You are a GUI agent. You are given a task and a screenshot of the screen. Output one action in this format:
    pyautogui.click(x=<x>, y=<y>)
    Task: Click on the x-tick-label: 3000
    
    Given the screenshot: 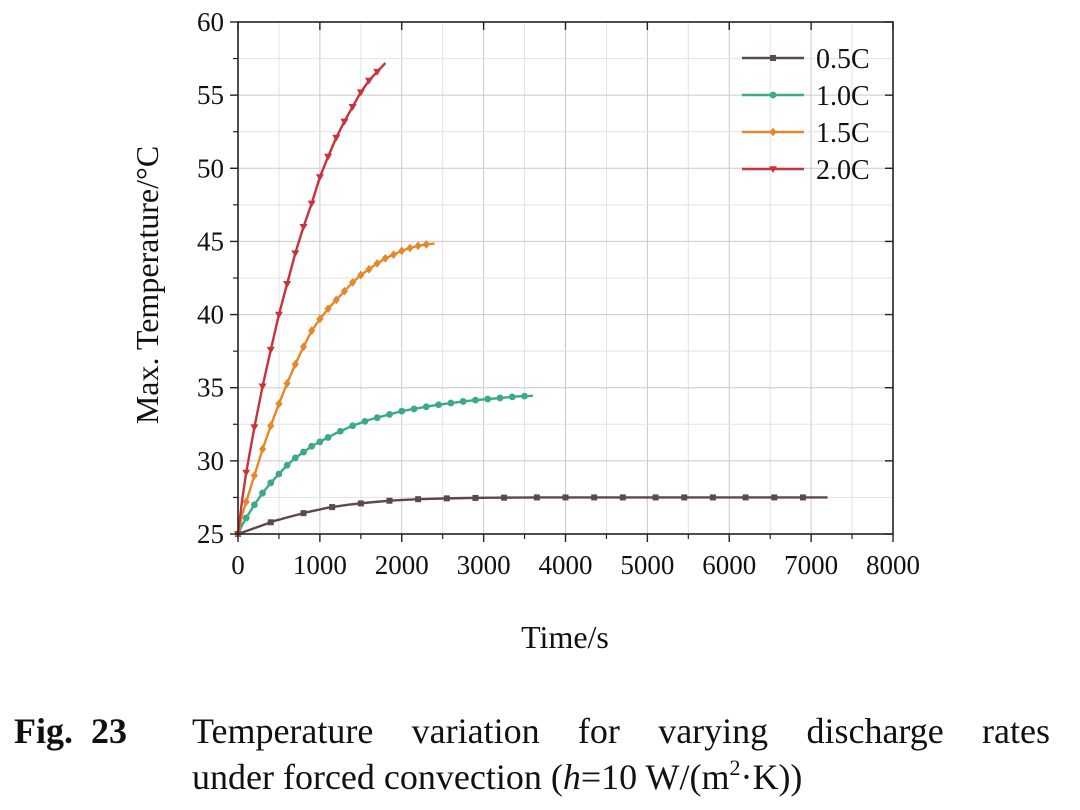 What is the action you would take?
    pyautogui.click(x=484, y=565)
    